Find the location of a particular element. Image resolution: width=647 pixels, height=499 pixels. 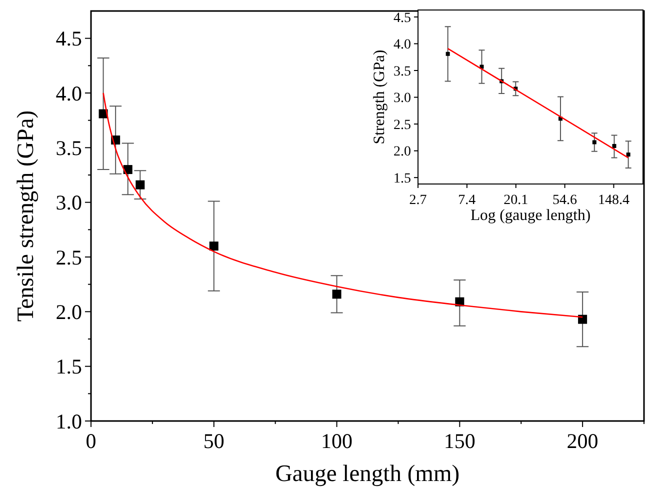

x-tick-label: 20.1 is located at coordinates (516, 200).